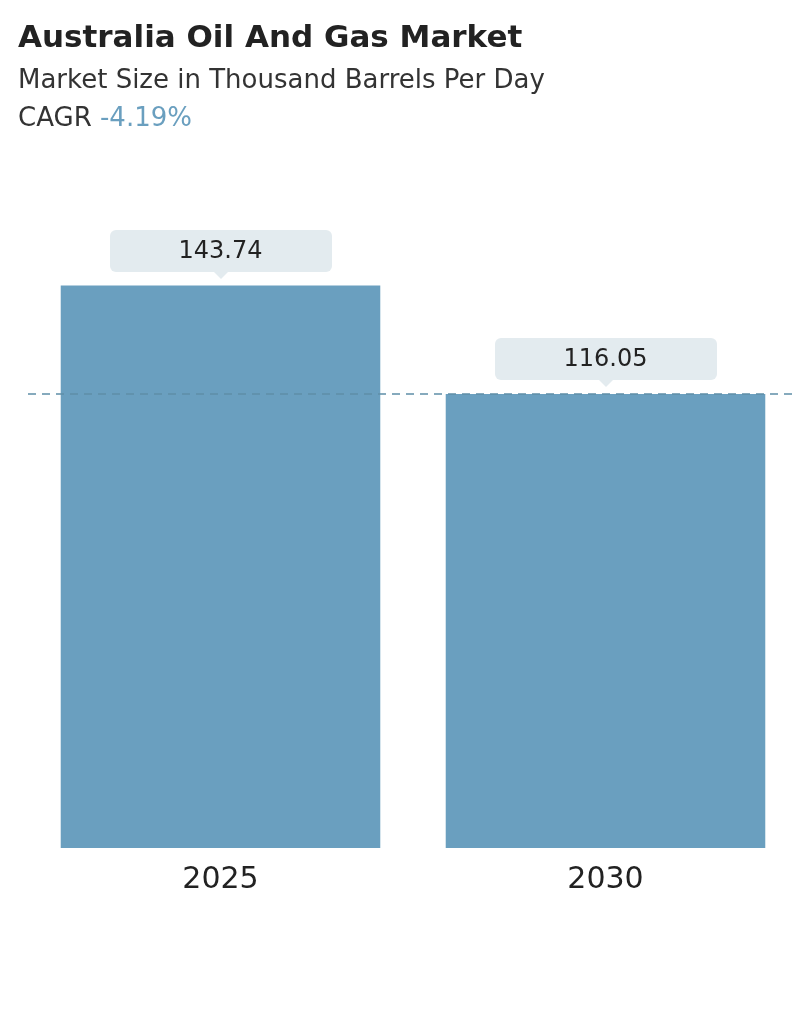 The width and height of the screenshot is (796, 1034). What do you see at coordinates (271, 36) in the screenshot?
I see `chart-title: Australia Oil And Gas Market` at bounding box center [271, 36].